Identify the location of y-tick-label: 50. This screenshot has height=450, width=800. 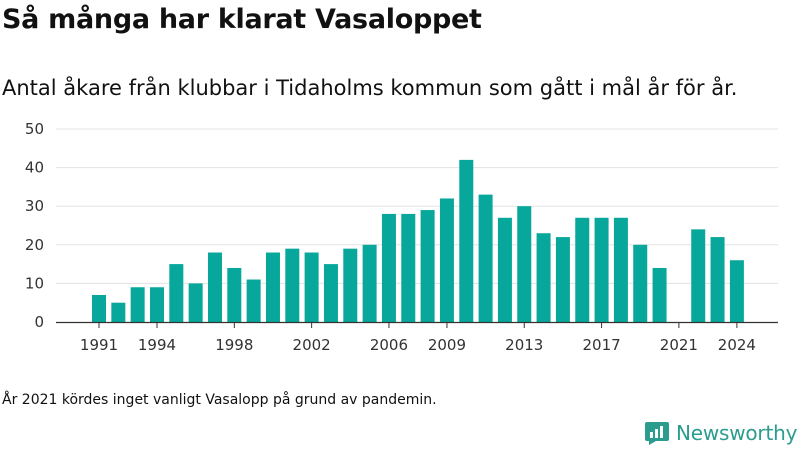
(34, 129).